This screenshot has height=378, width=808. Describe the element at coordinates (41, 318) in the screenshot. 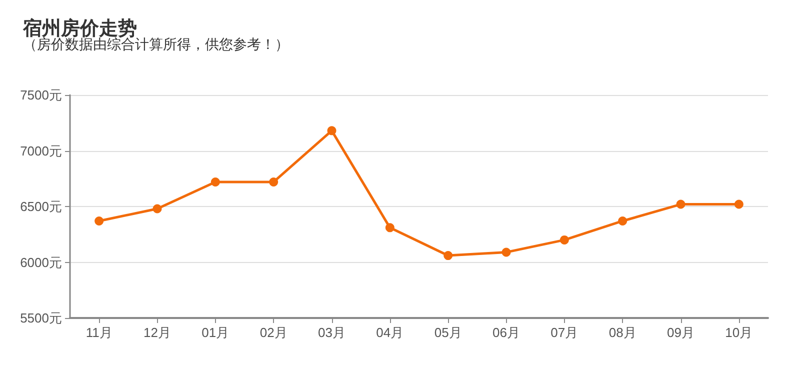

I see `y-tick-label: 5500元` at that location.